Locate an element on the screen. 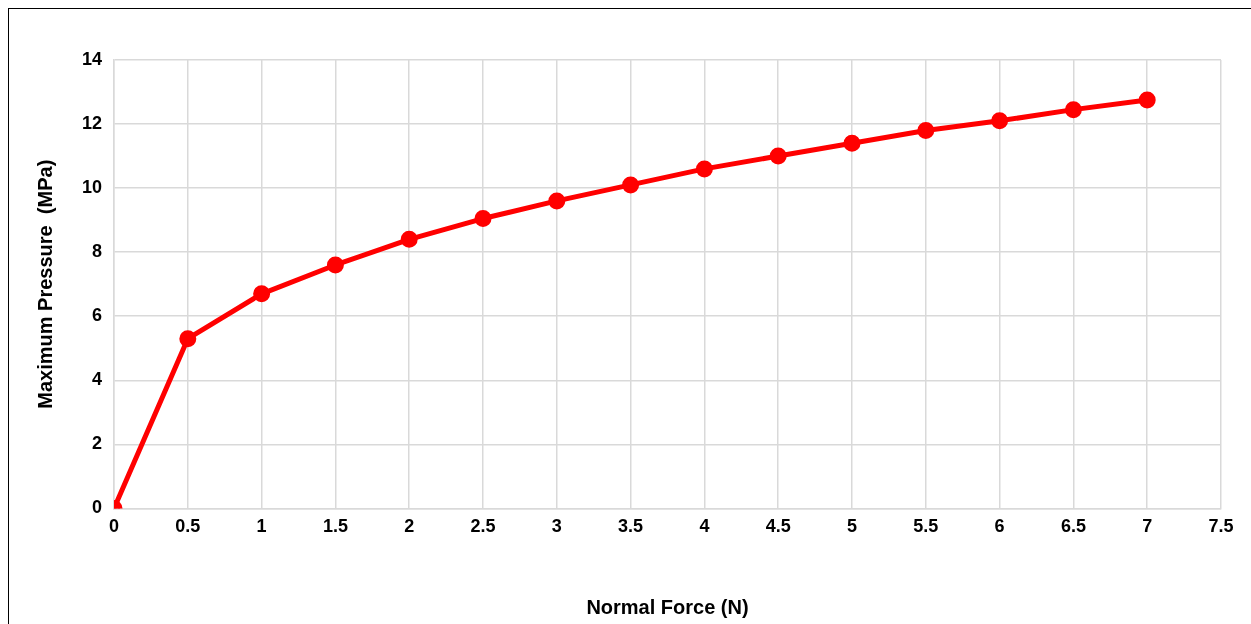  x-tick-label: 5.5 is located at coordinates (926, 526).